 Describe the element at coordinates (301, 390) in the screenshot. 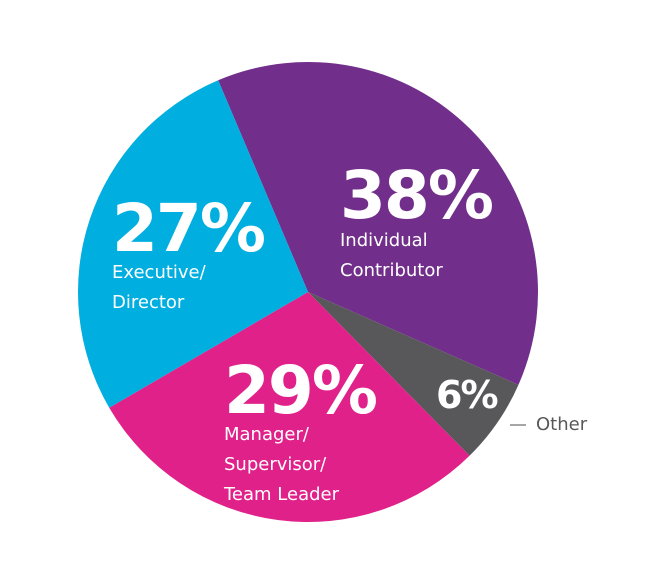

I see `value-label: 29%` at that location.